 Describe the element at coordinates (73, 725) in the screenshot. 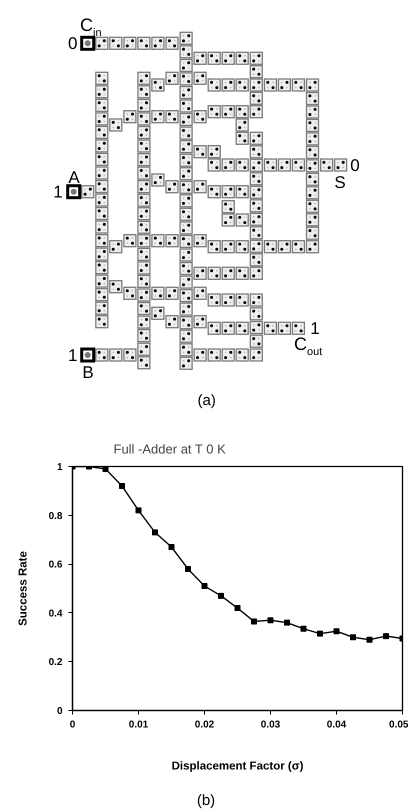

I see `x-tick-label: 0` at that location.